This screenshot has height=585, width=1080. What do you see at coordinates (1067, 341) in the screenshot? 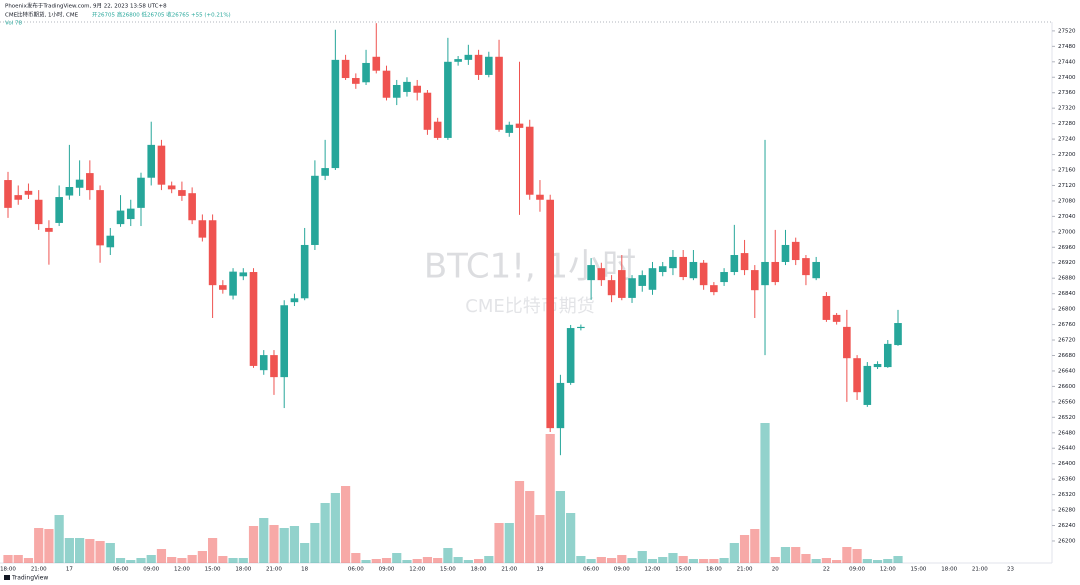
I see `y-tick-label: 26720` at bounding box center [1067, 341].